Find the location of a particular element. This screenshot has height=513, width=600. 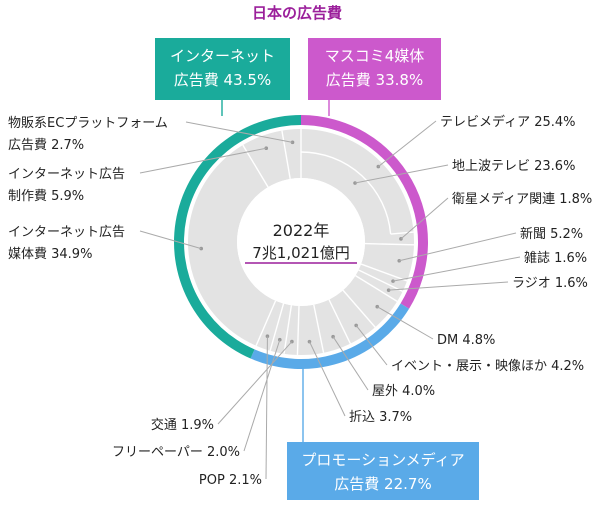

group-label-promo-line-2: 広告費 22.7% is located at coordinates (382, 484).